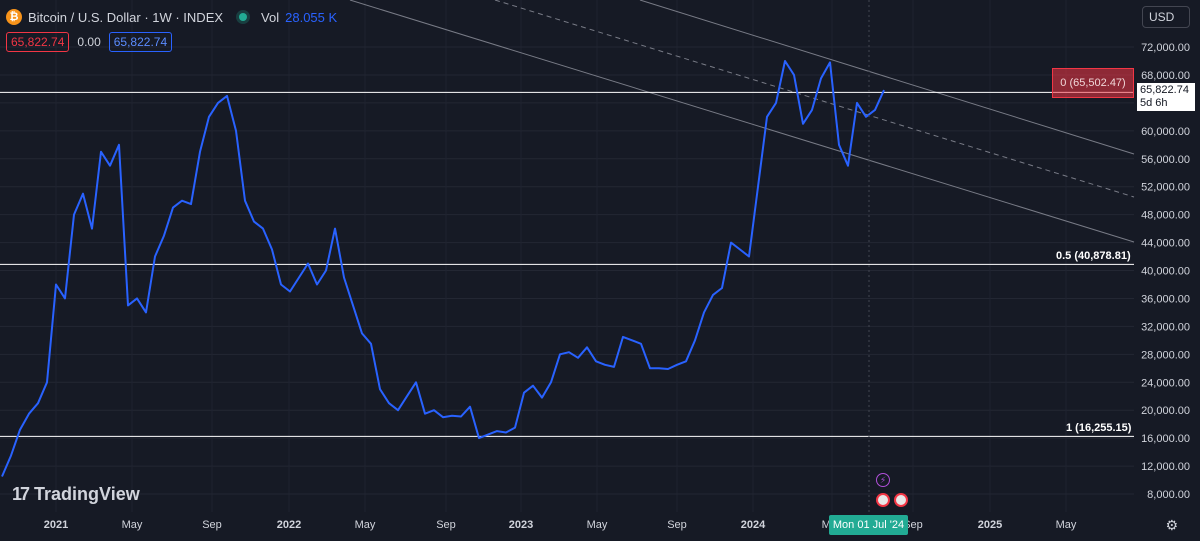  What do you see at coordinates (1165, 216) in the screenshot?
I see `price-tick-label: 48,000.00` at bounding box center [1165, 216].